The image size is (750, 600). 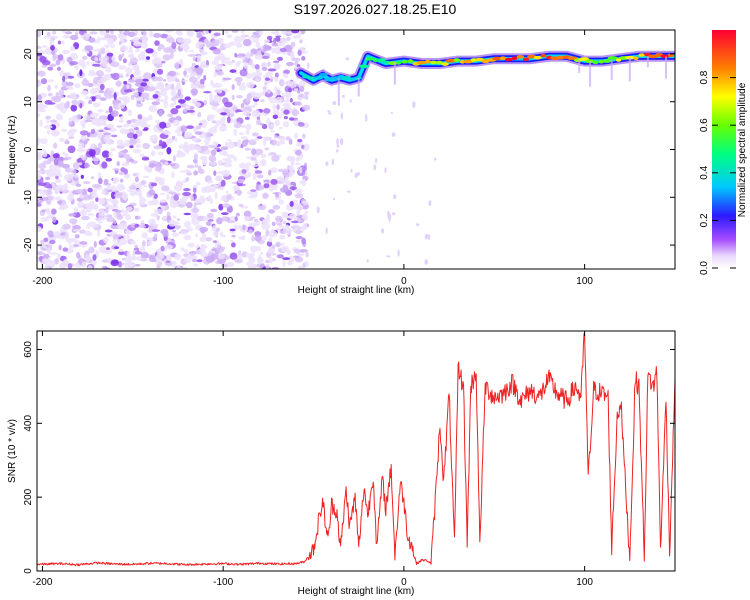 I want to click on bottom-x-tick-label: -100, so click(x=223, y=582).